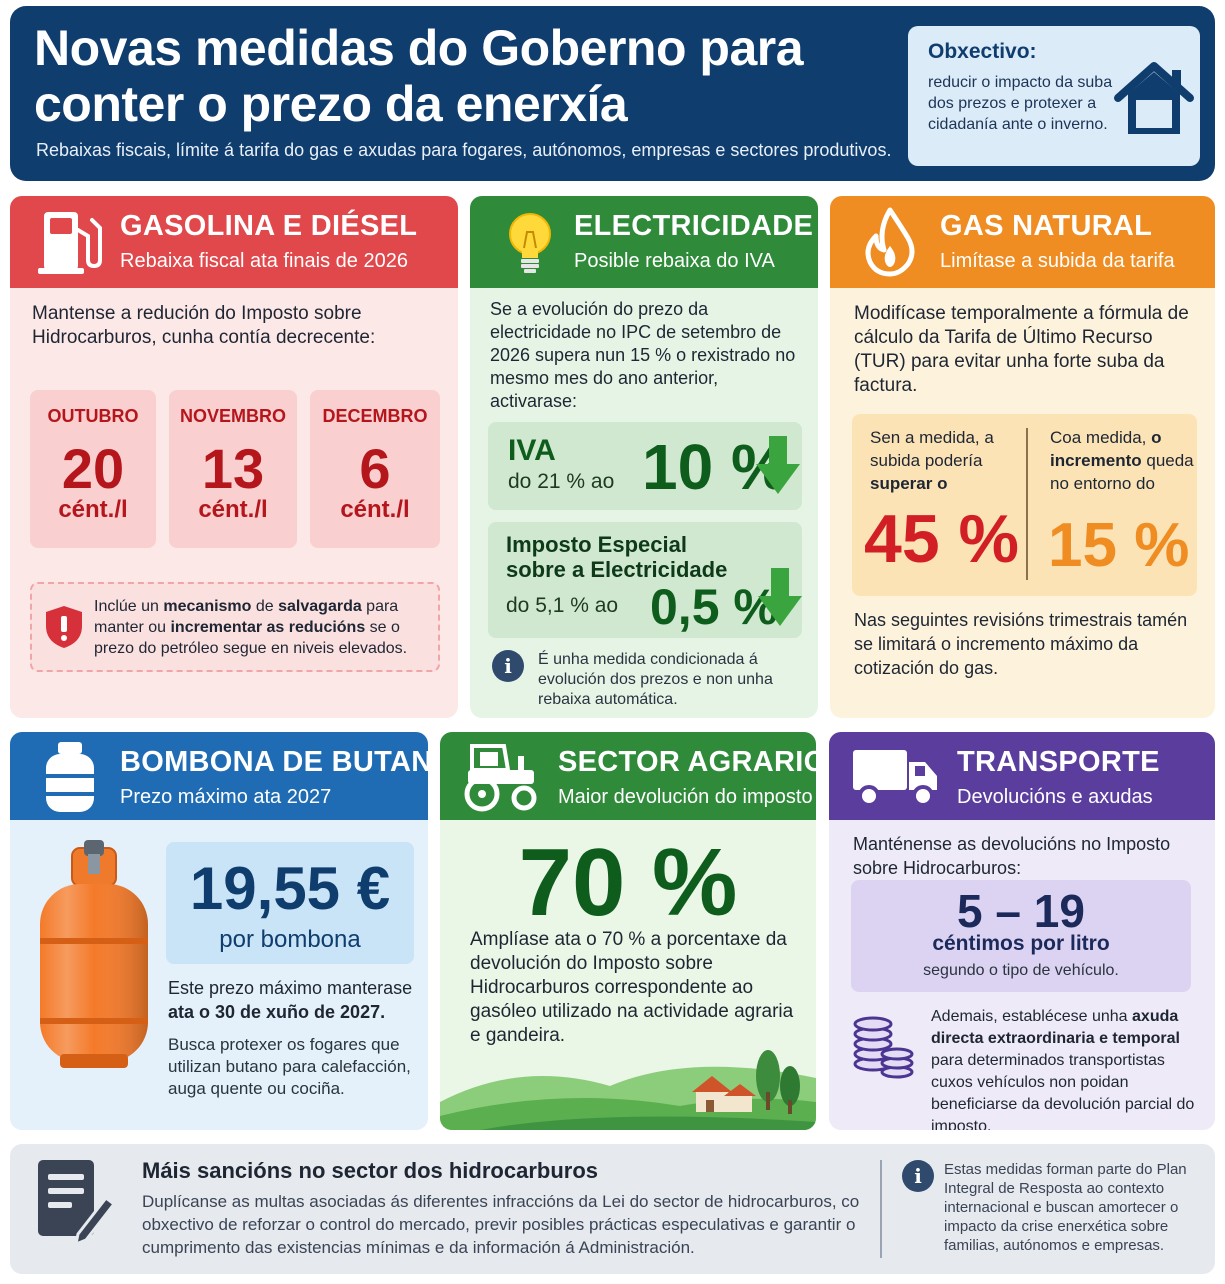  Describe the element at coordinates (290, 939) in the screenshot. I see `butane-price-unit: por bombona` at that location.